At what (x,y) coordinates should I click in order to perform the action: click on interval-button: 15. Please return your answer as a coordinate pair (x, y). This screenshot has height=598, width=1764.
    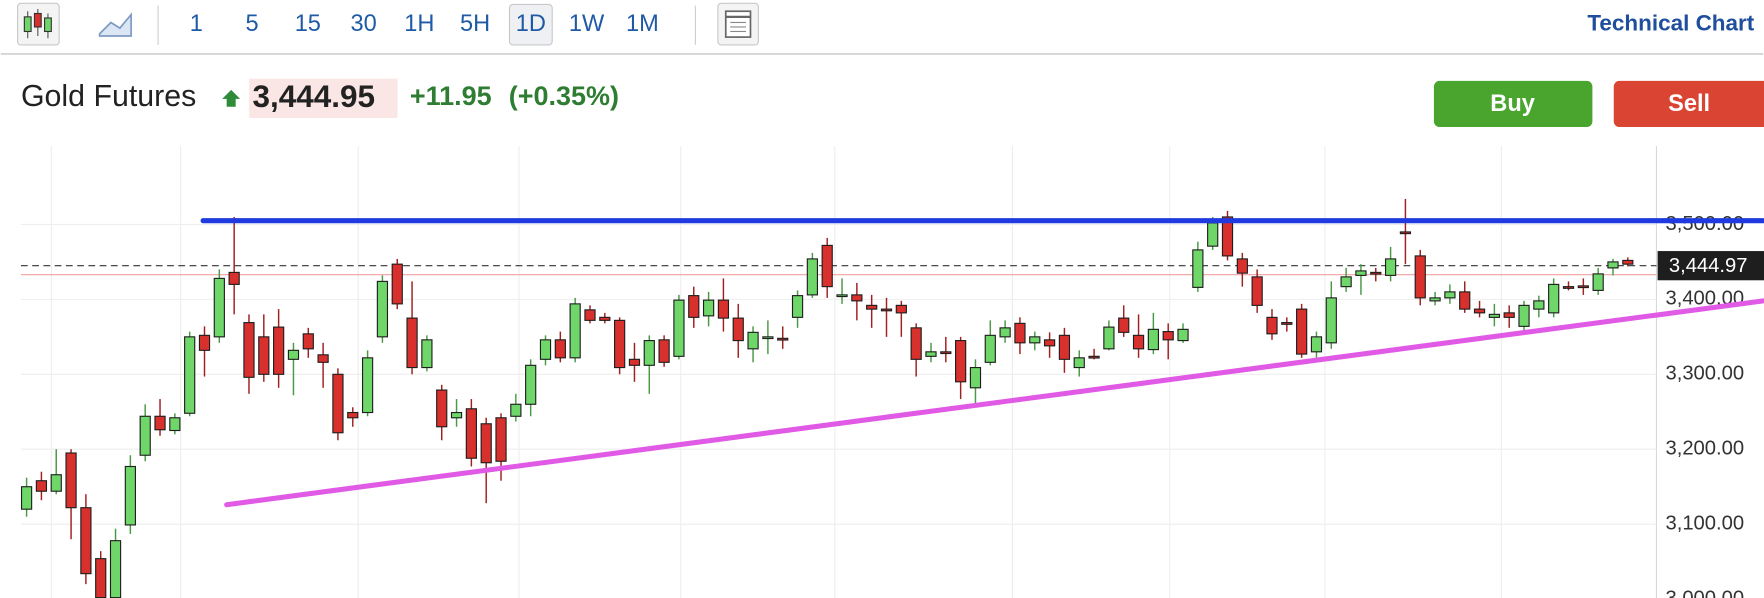
    Looking at the image, I should click on (308, 24).